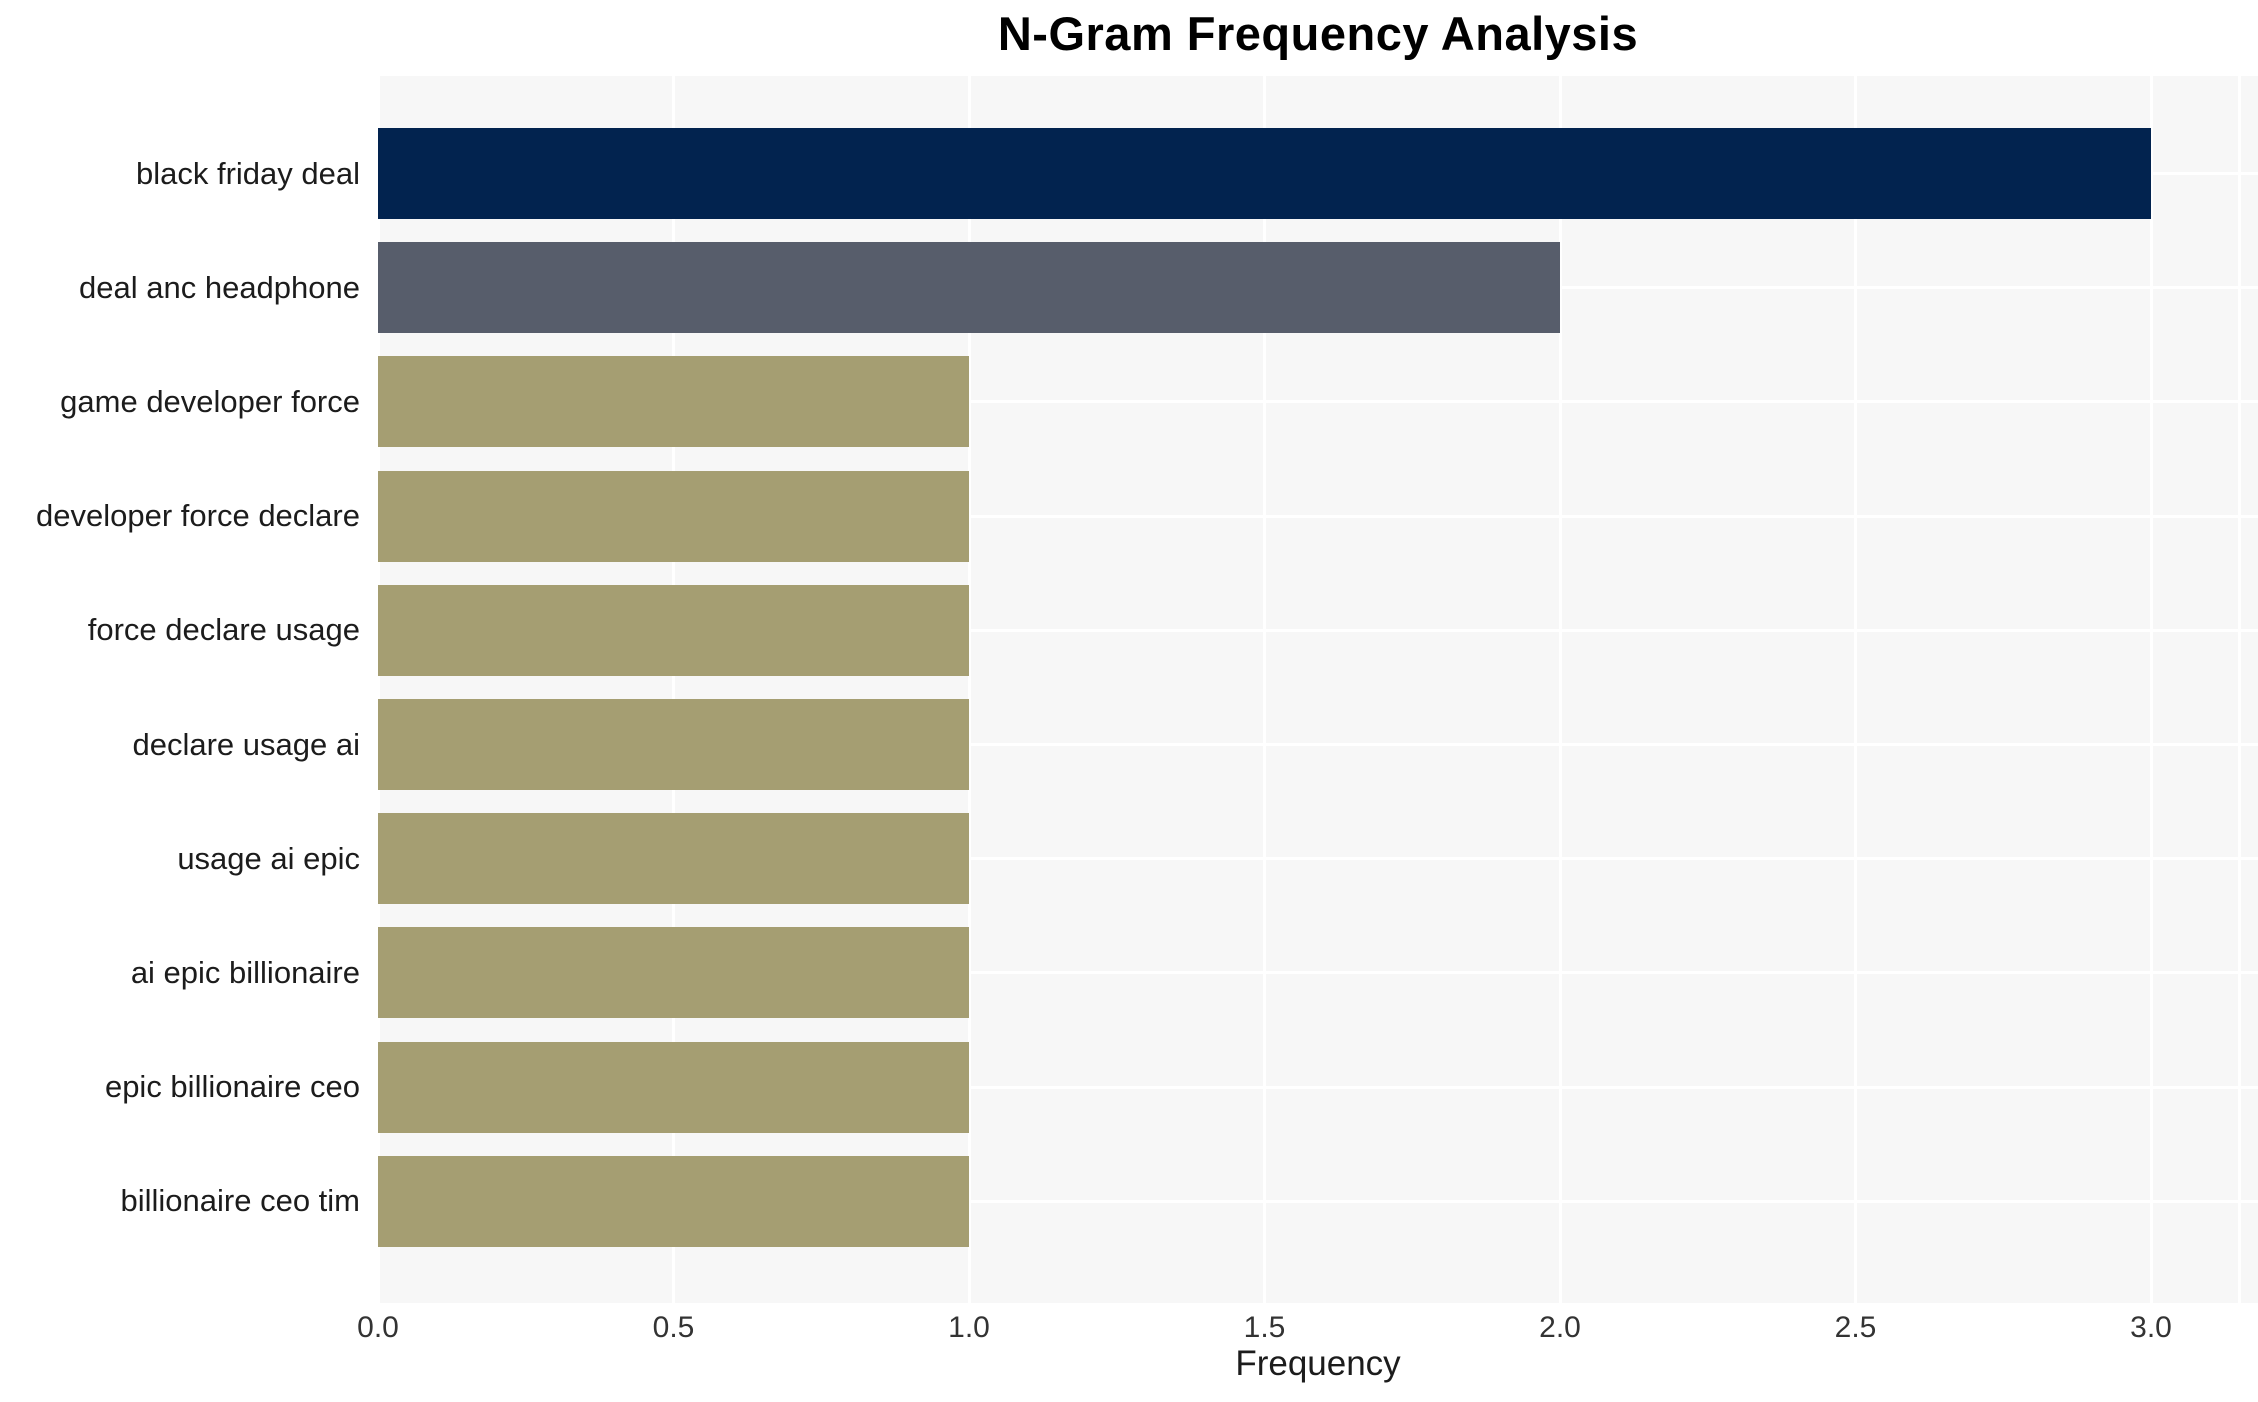 This screenshot has height=1402, width=2258. I want to click on vertical-gridline-3.0, so click(2151, 689).